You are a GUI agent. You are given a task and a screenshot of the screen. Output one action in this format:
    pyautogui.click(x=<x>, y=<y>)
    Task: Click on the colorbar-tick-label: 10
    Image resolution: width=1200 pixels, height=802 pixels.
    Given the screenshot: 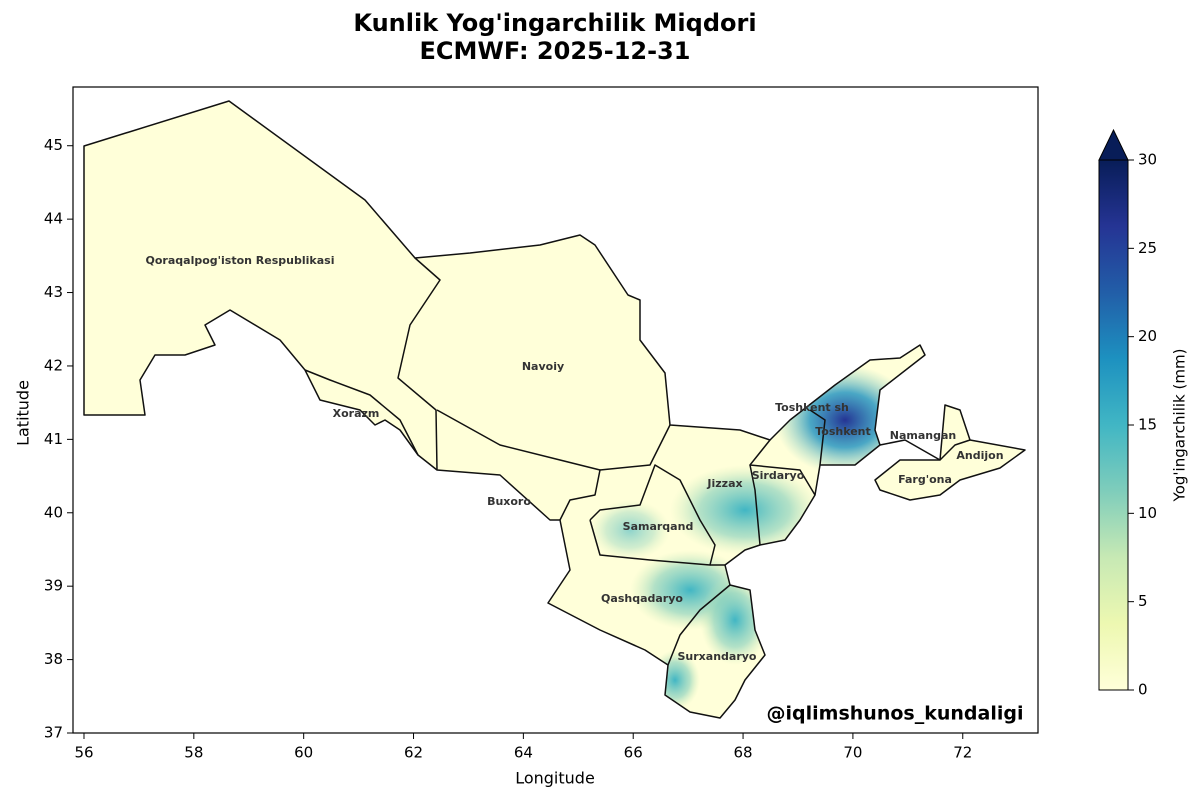 What is the action you would take?
    pyautogui.click(x=1147, y=513)
    